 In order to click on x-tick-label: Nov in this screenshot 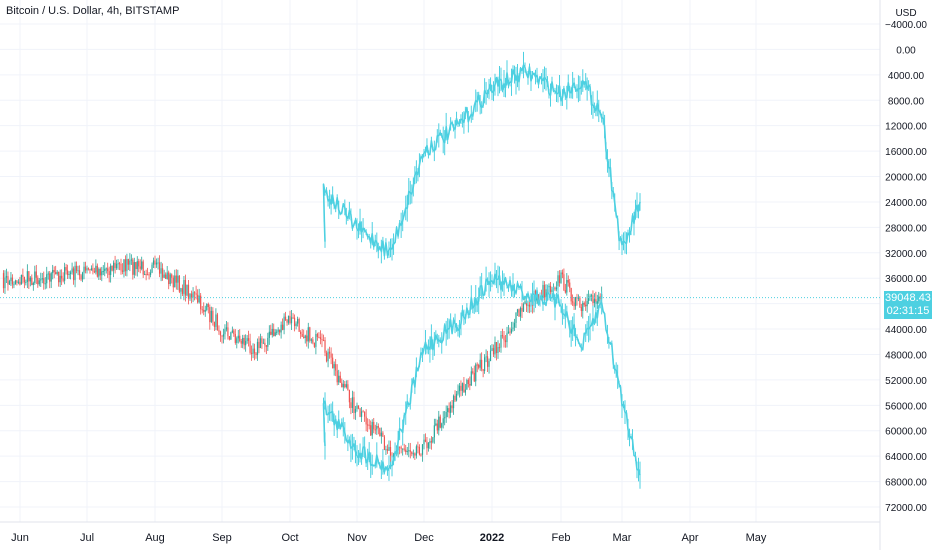, I will do `click(357, 538)`.